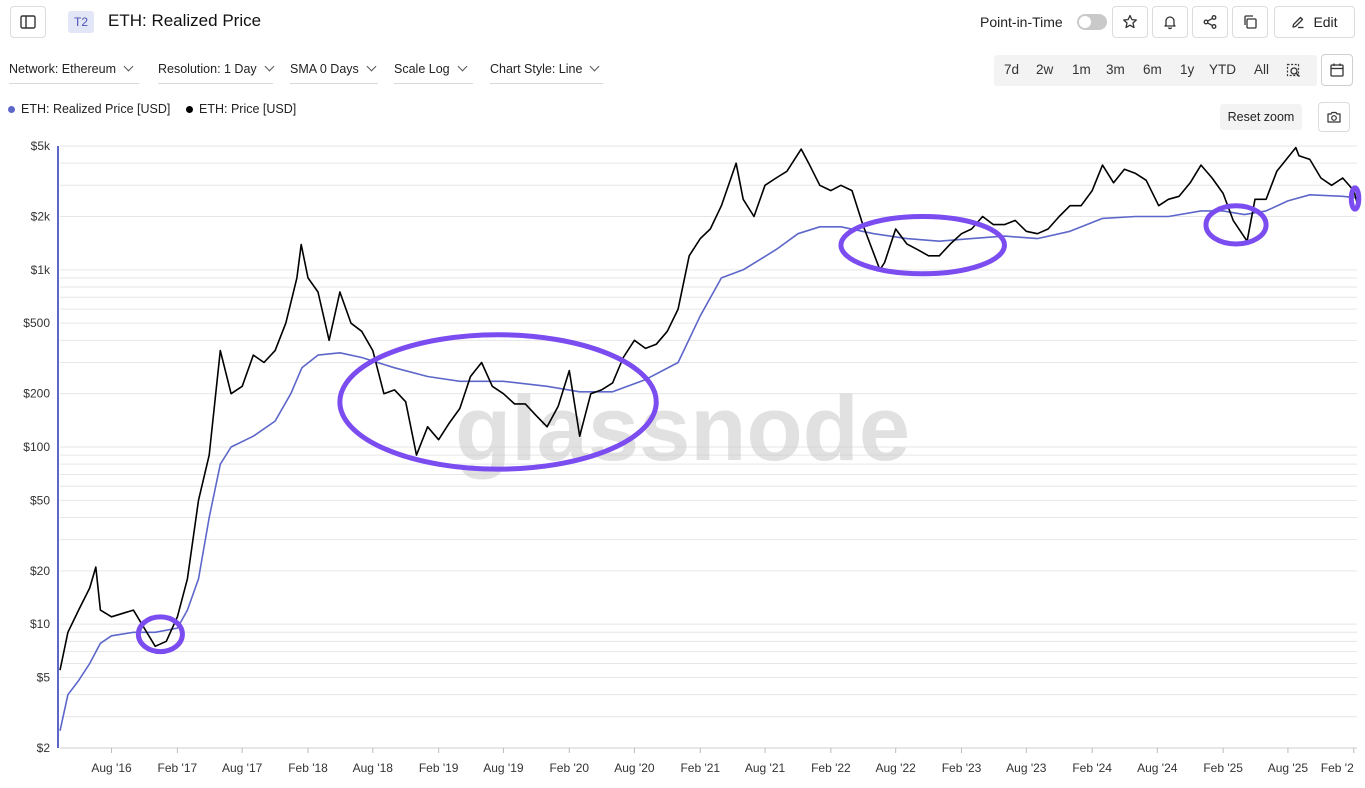 Image resolution: width=1365 pixels, height=788 pixels. Describe the element at coordinates (81, 22) in the screenshot. I see `tier-badge: T2` at that location.